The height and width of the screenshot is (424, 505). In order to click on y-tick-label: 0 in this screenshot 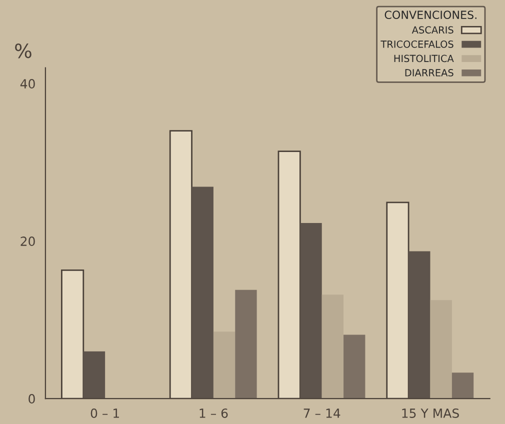, I will do `click(31, 399)`.